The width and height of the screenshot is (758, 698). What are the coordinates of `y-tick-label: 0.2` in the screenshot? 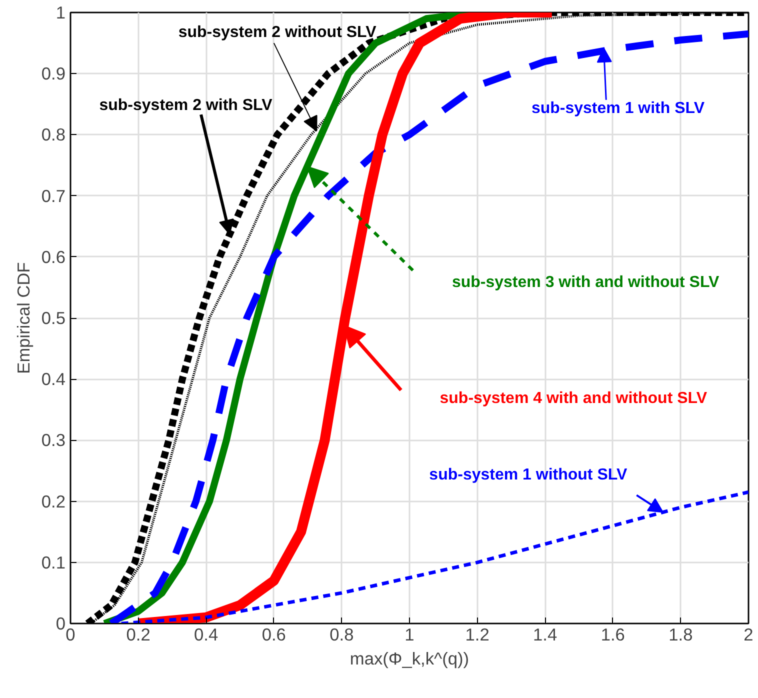 It's located at (53, 501).